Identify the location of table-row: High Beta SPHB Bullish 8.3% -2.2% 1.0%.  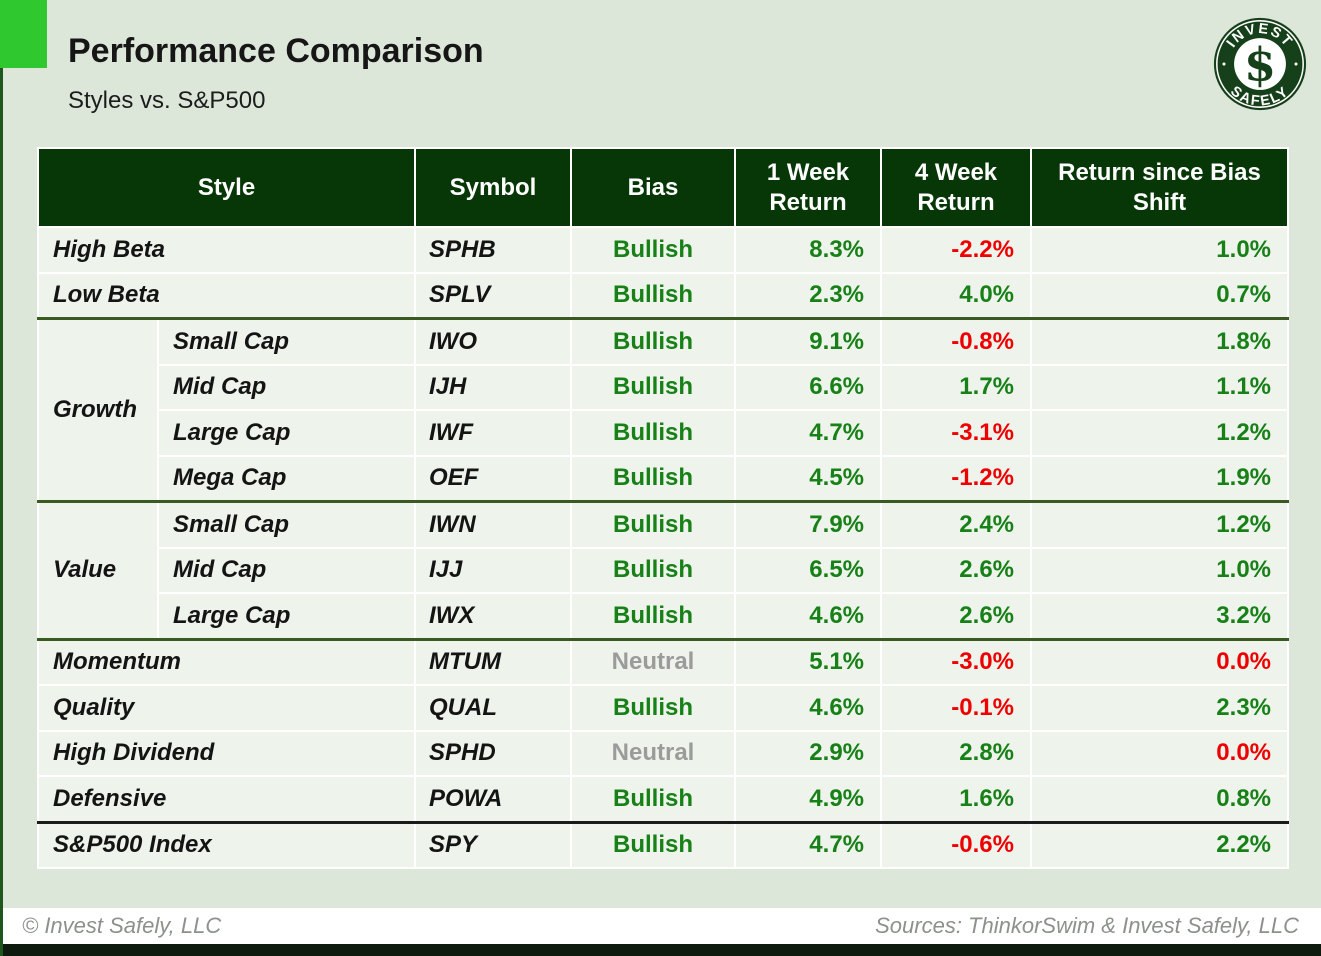
(663, 250).